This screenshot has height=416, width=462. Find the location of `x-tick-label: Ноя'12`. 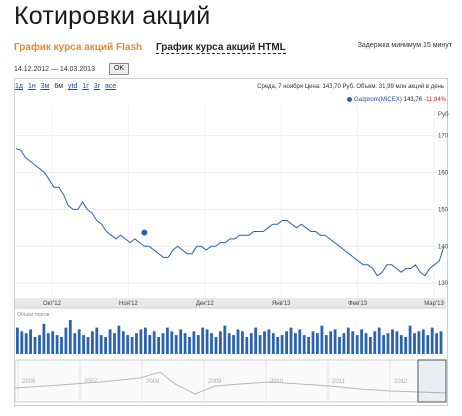

x-tick-label: Ноя'12 is located at coordinates (128, 304).